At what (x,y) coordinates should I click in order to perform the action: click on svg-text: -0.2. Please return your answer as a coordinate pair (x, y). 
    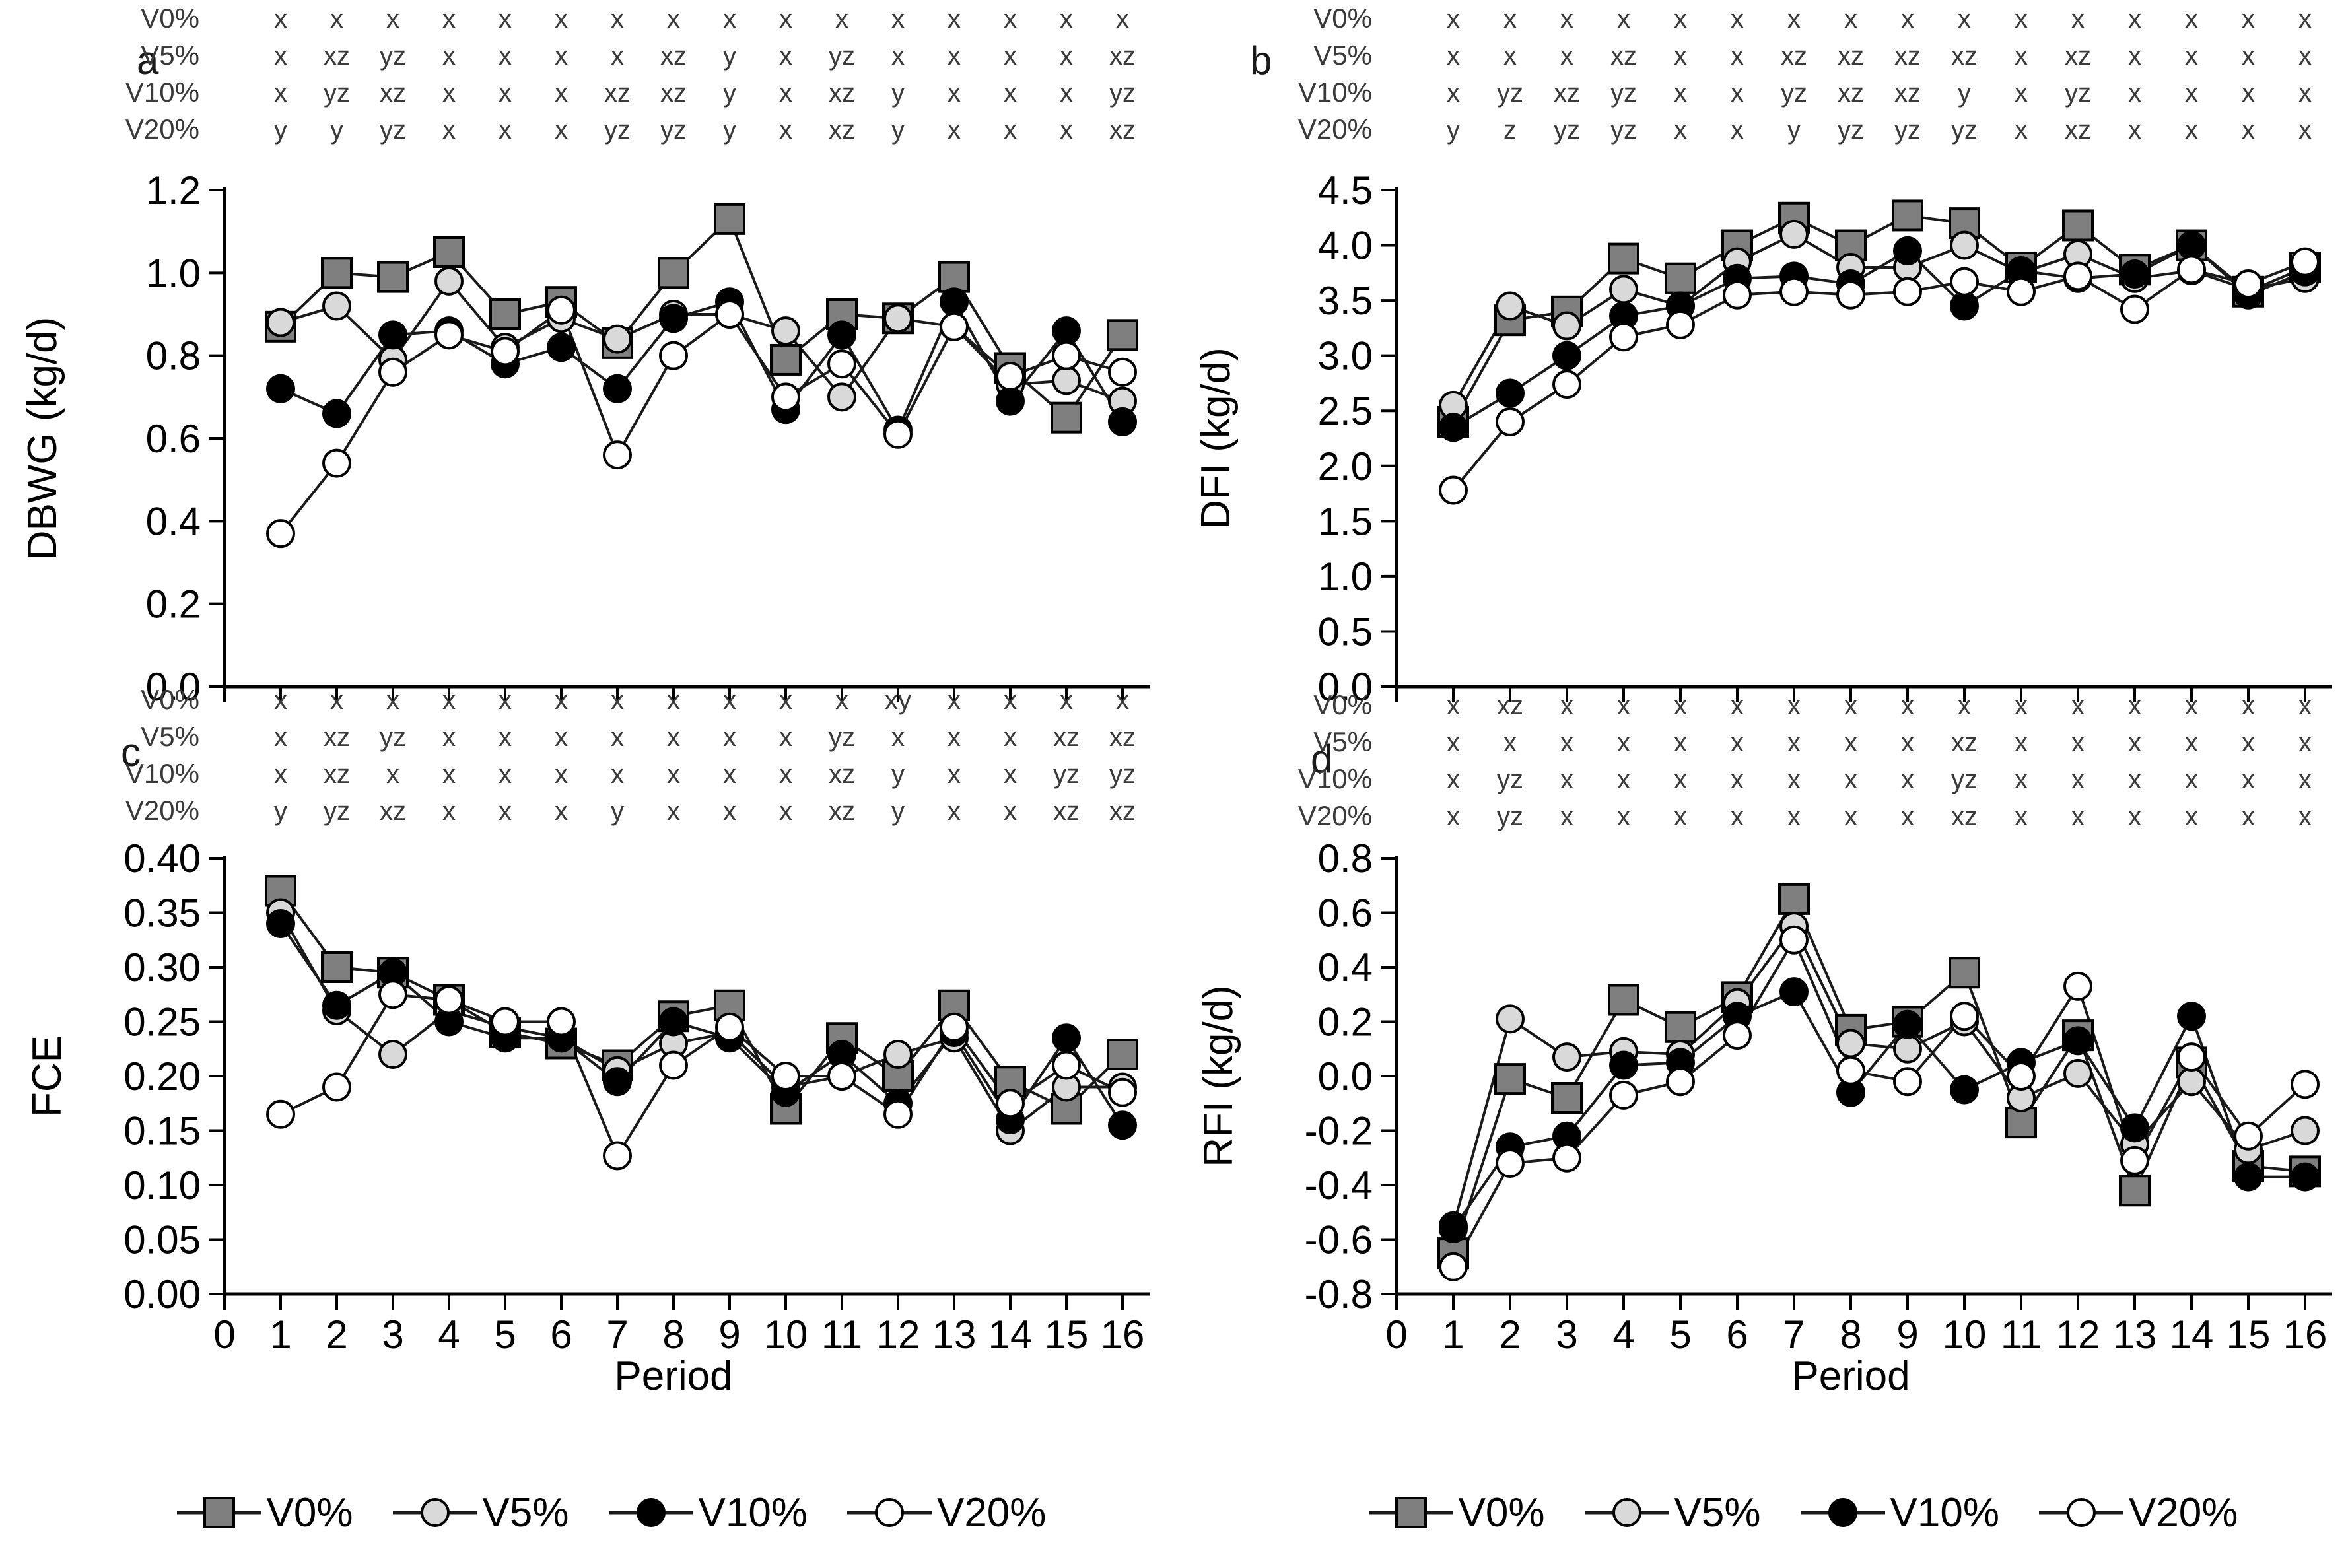
    Looking at the image, I should click on (1339, 1131).